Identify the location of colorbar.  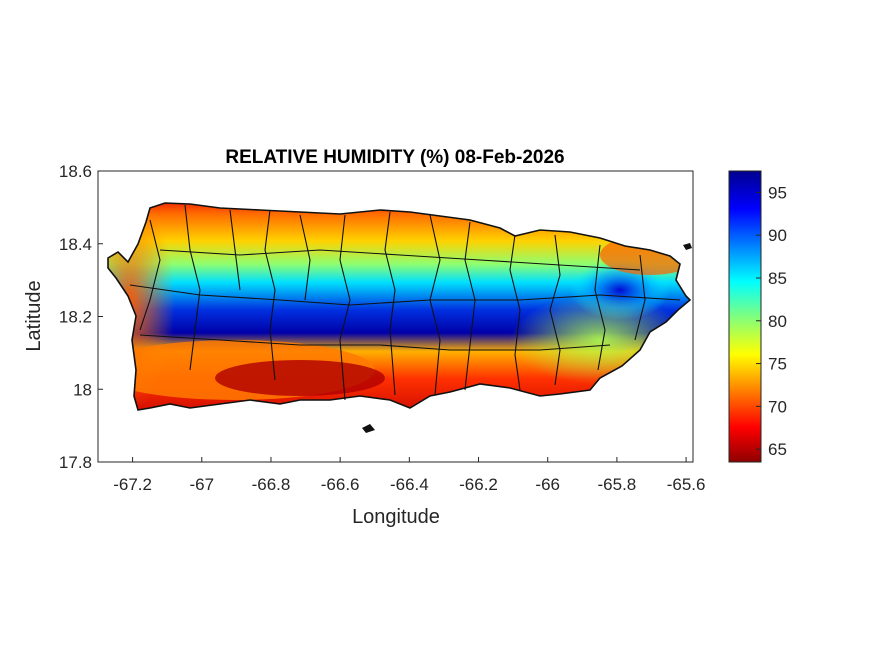
(745, 316).